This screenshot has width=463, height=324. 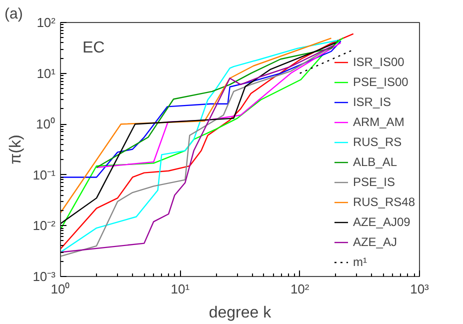 I want to click on legend-label: ISR_IS, so click(x=371, y=102).